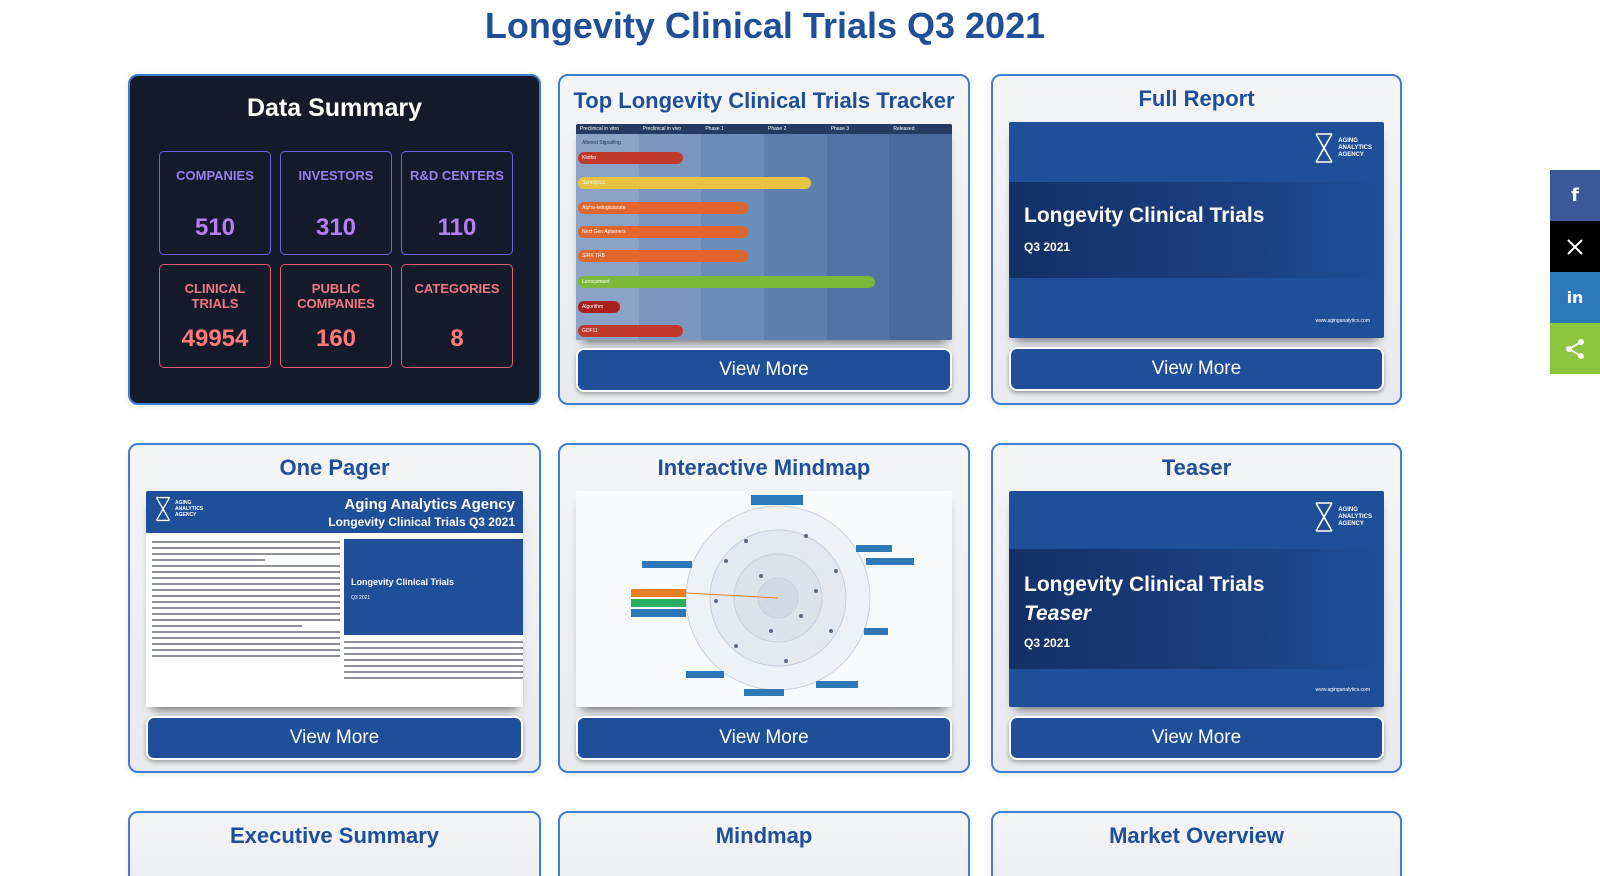 The image size is (1600, 876). I want to click on stat-label: CLINICAL TRIALS, so click(215, 296).